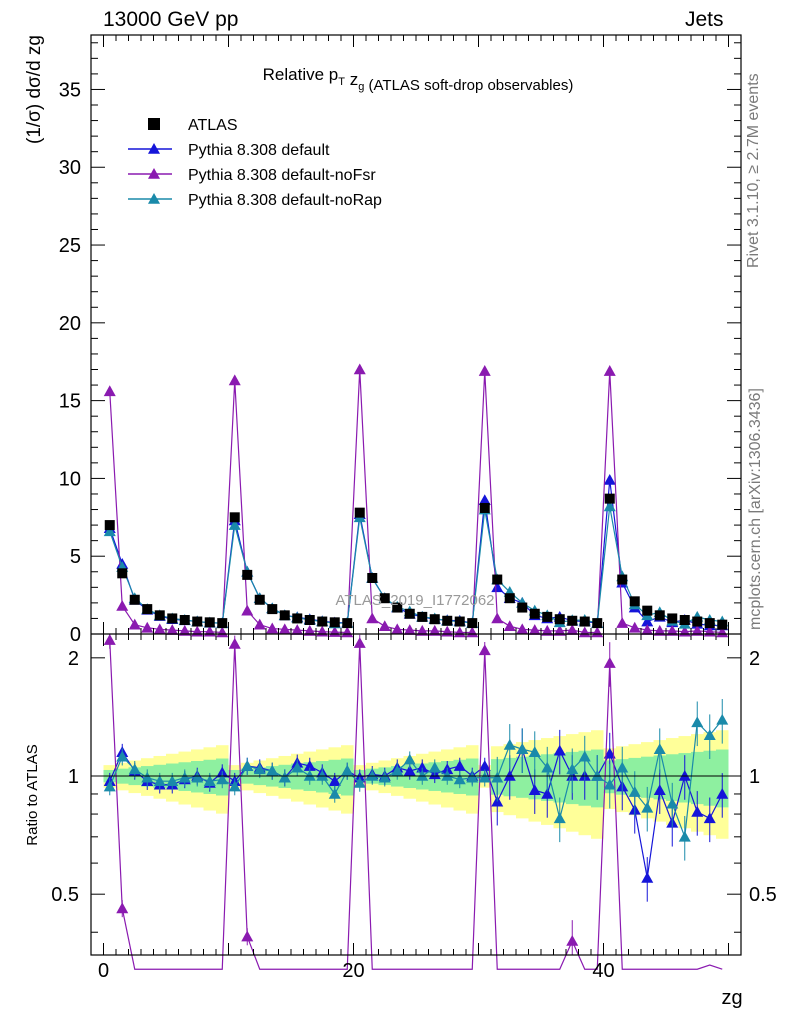  What do you see at coordinates (75, 557) in the screenshot?
I see `y-tick-label: 5` at bounding box center [75, 557].